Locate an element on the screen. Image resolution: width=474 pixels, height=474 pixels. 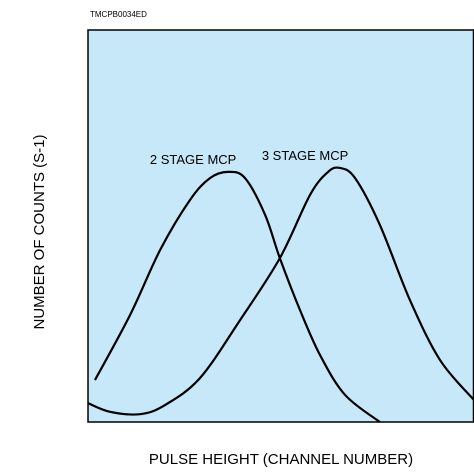
curve-label: 3 STAGE MCP is located at coordinates (305, 155).